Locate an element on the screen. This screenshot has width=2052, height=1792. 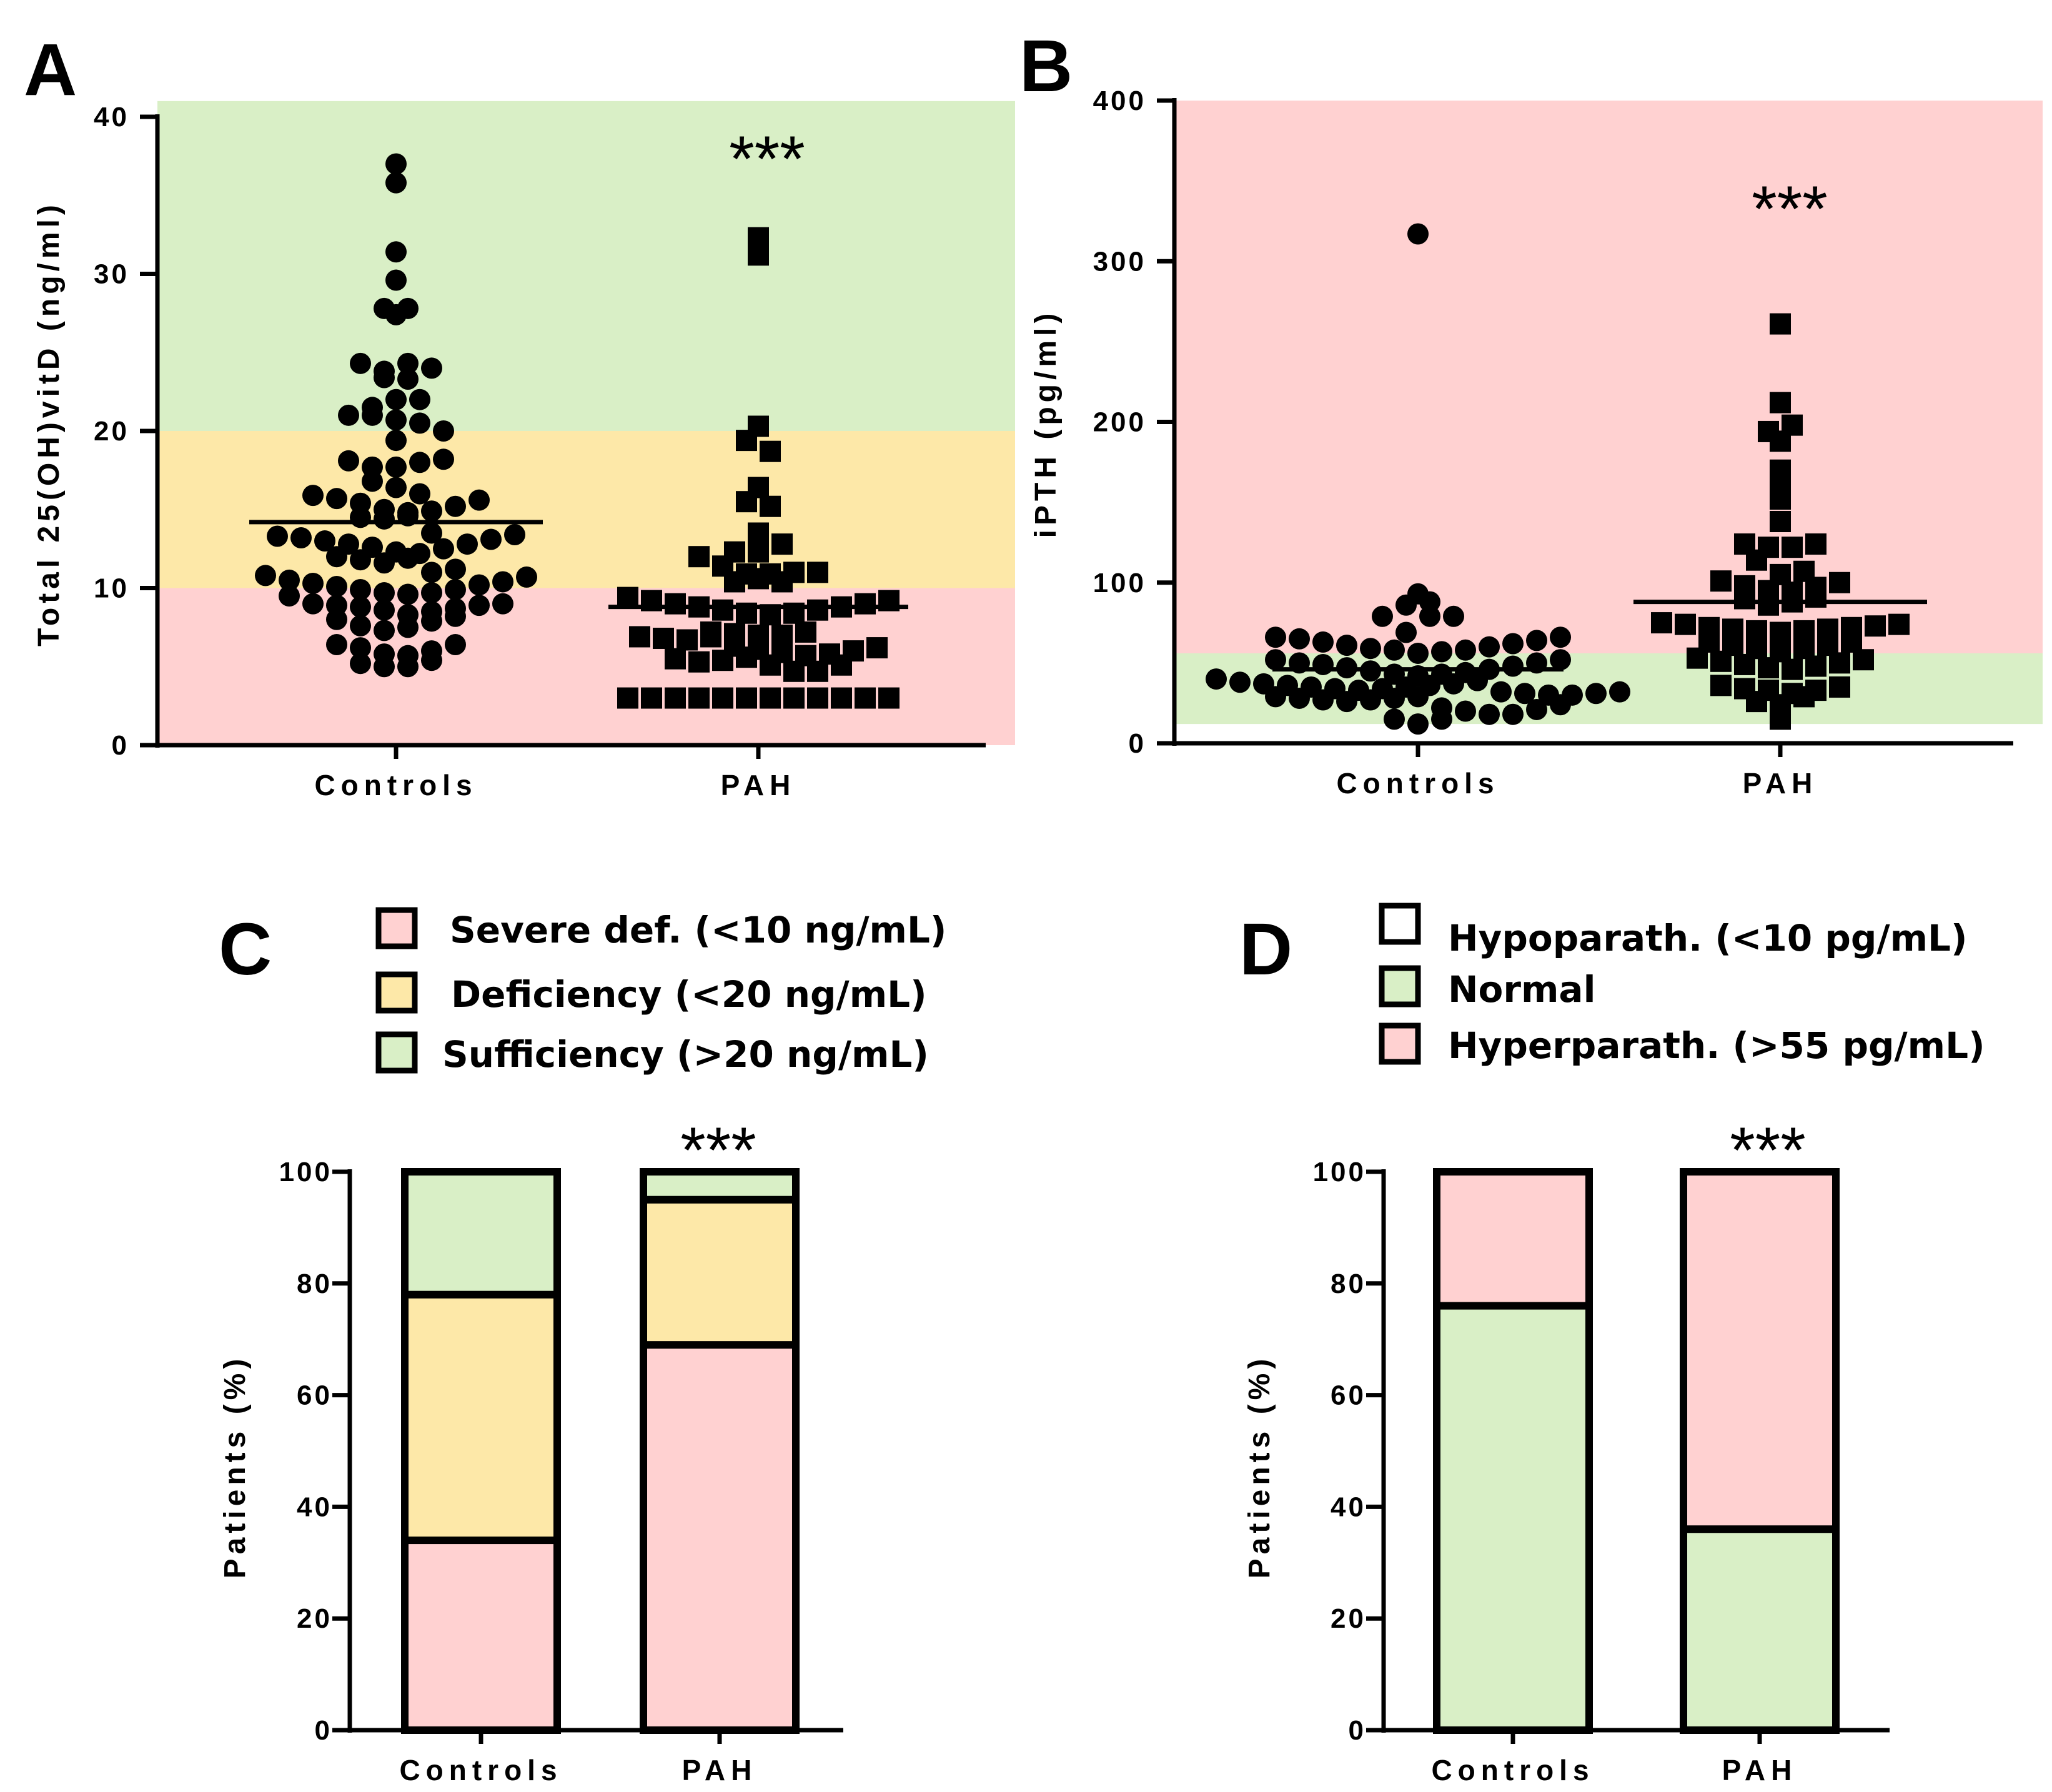
legend-label-normal: Normal is located at coordinates (1521, 989).